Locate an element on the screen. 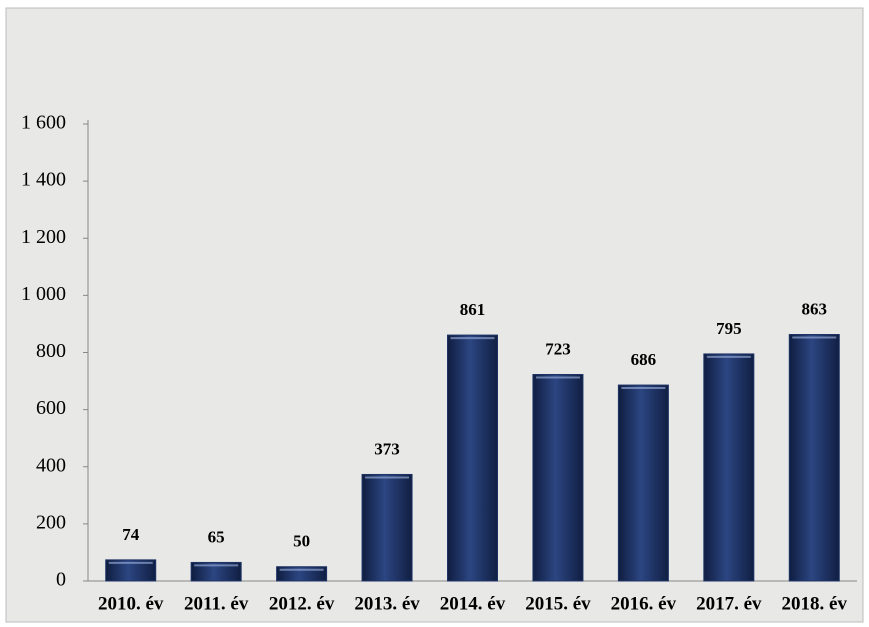  y-tick-label: 1 200 is located at coordinates (43, 237).